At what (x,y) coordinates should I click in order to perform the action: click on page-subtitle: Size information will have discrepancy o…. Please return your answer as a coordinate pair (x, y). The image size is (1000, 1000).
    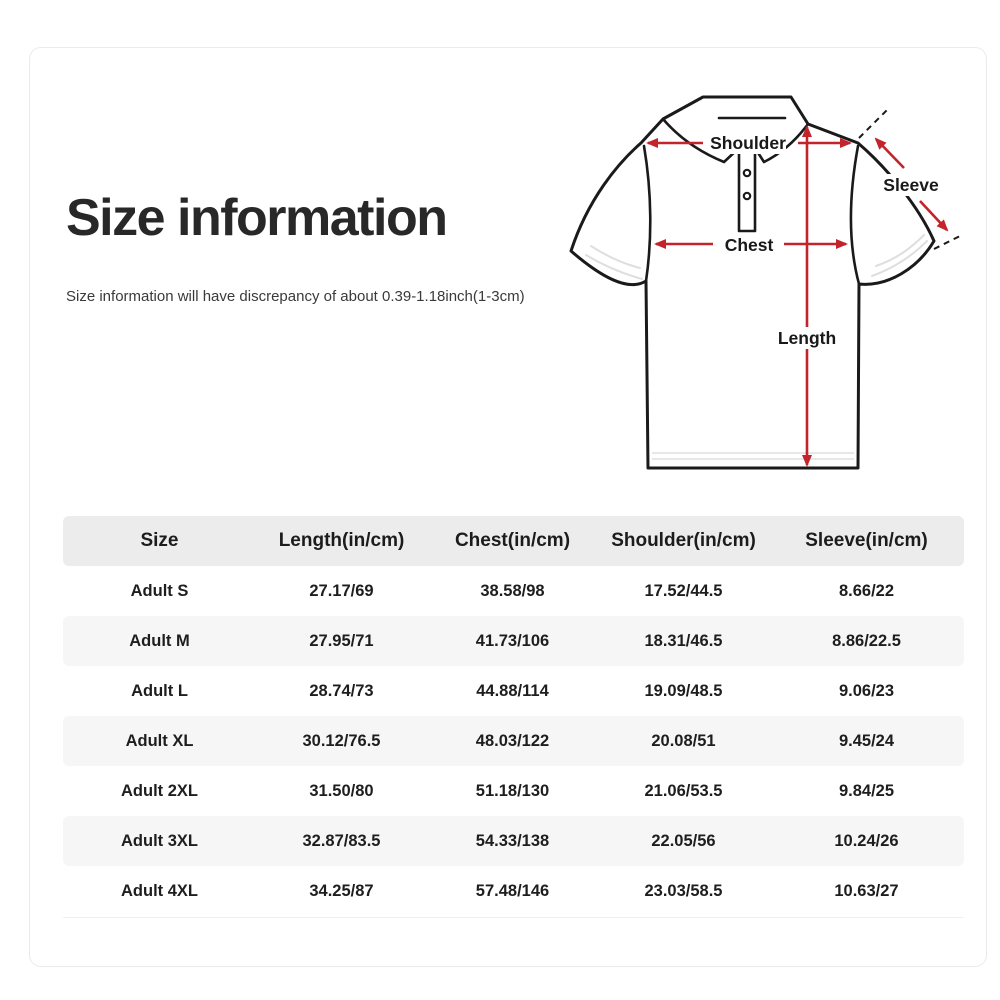
    Looking at the image, I should click on (295, 296).